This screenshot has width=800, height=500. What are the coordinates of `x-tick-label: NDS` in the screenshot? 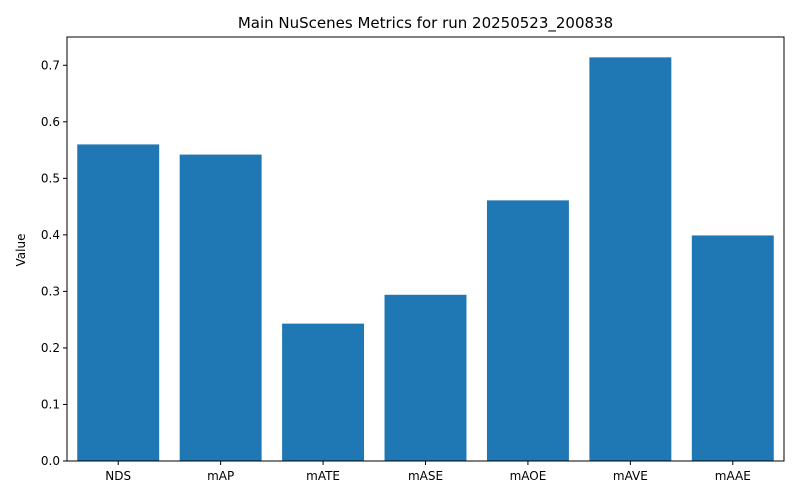 It's located at (118, 476).